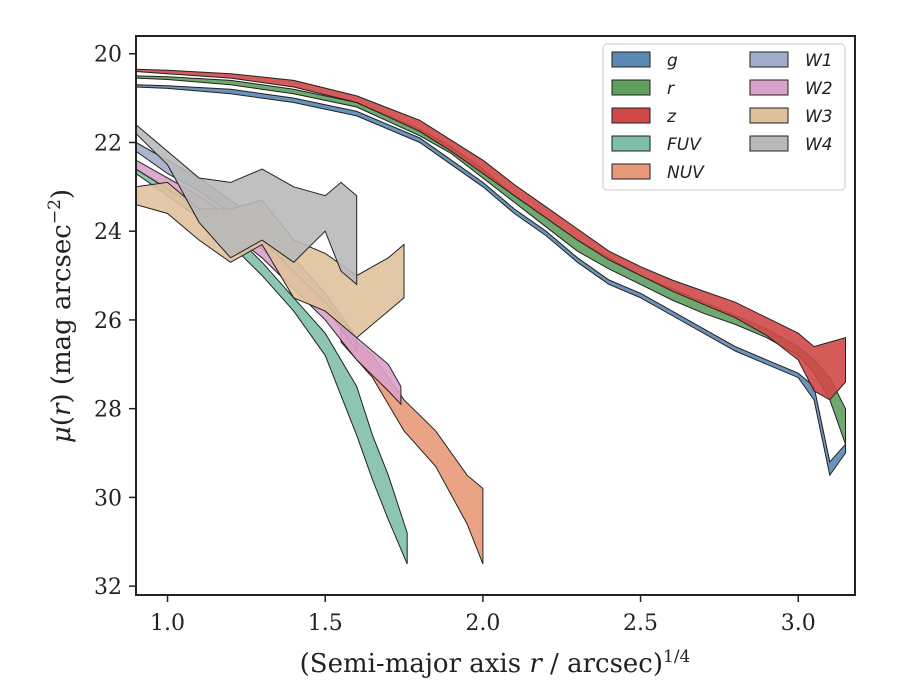  Describe the element at coordinates (819, 117) in the screenshot. I see `legend-label-w3: W3` at that location.